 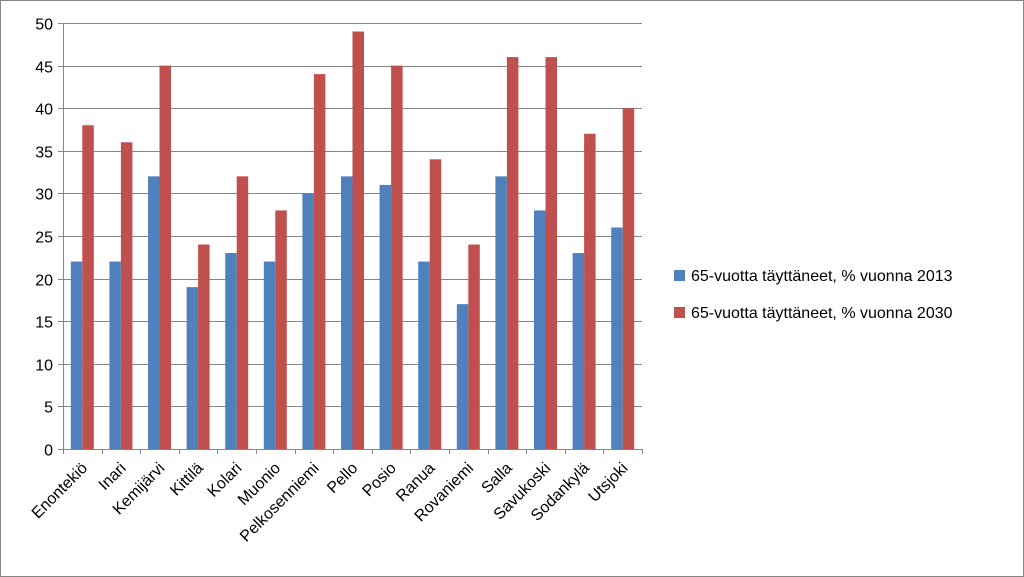 What do you see at coordinates (44, 68) in the screenshot?
I see `y-tick-label: 45` at bounding box center [44, 68].